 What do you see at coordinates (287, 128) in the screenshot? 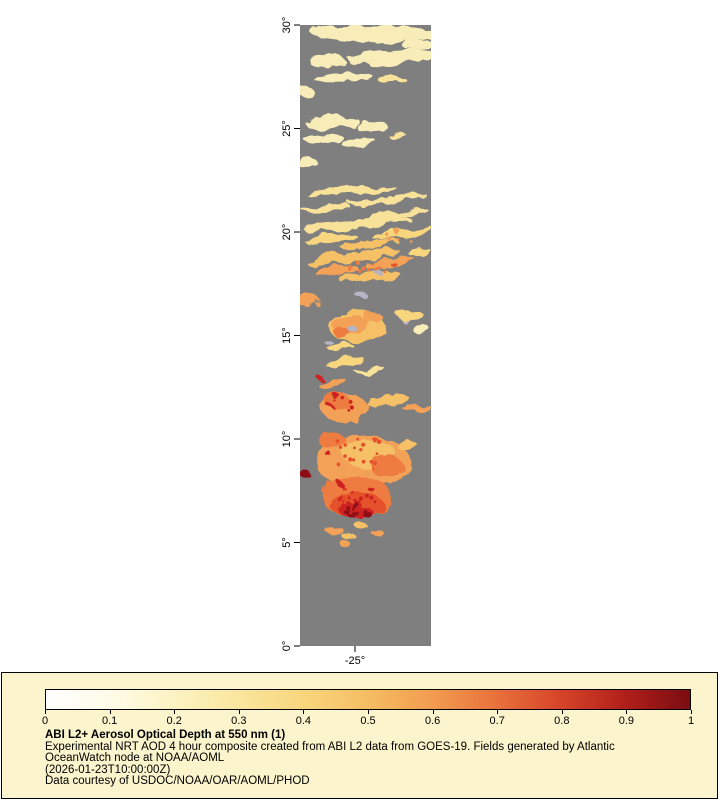
I see `y-tick-label: 25°` at bounding box center [287, 128].